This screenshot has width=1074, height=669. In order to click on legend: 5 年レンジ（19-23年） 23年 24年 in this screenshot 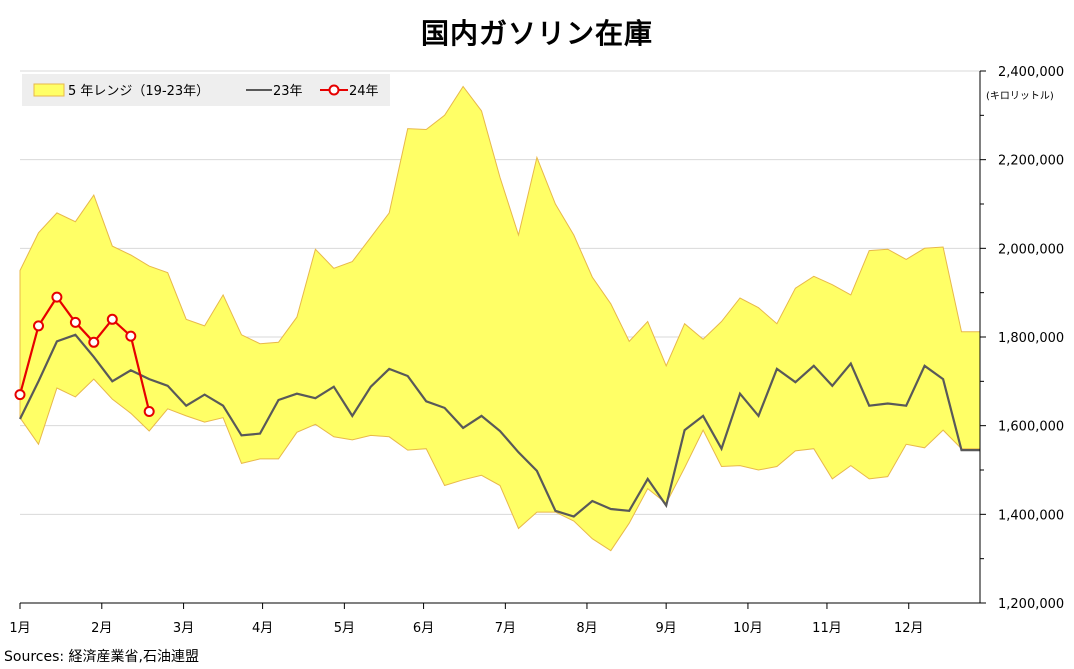, I will do `click(206, 90)`.